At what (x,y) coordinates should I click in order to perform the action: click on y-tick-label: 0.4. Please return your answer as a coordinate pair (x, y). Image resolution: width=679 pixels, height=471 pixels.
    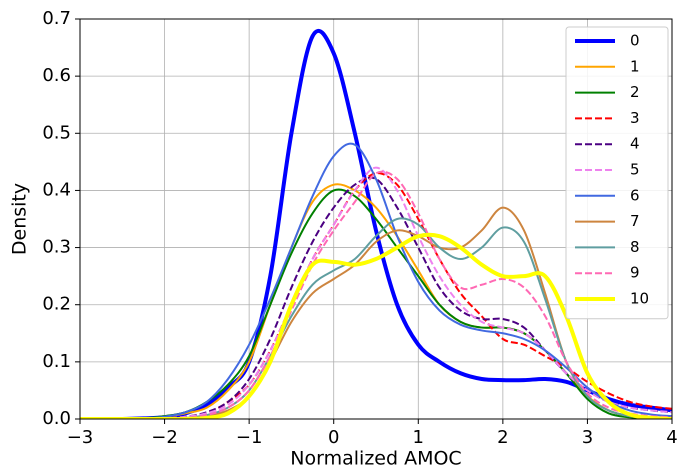
    Looking at the image, I should click on (56, 189).